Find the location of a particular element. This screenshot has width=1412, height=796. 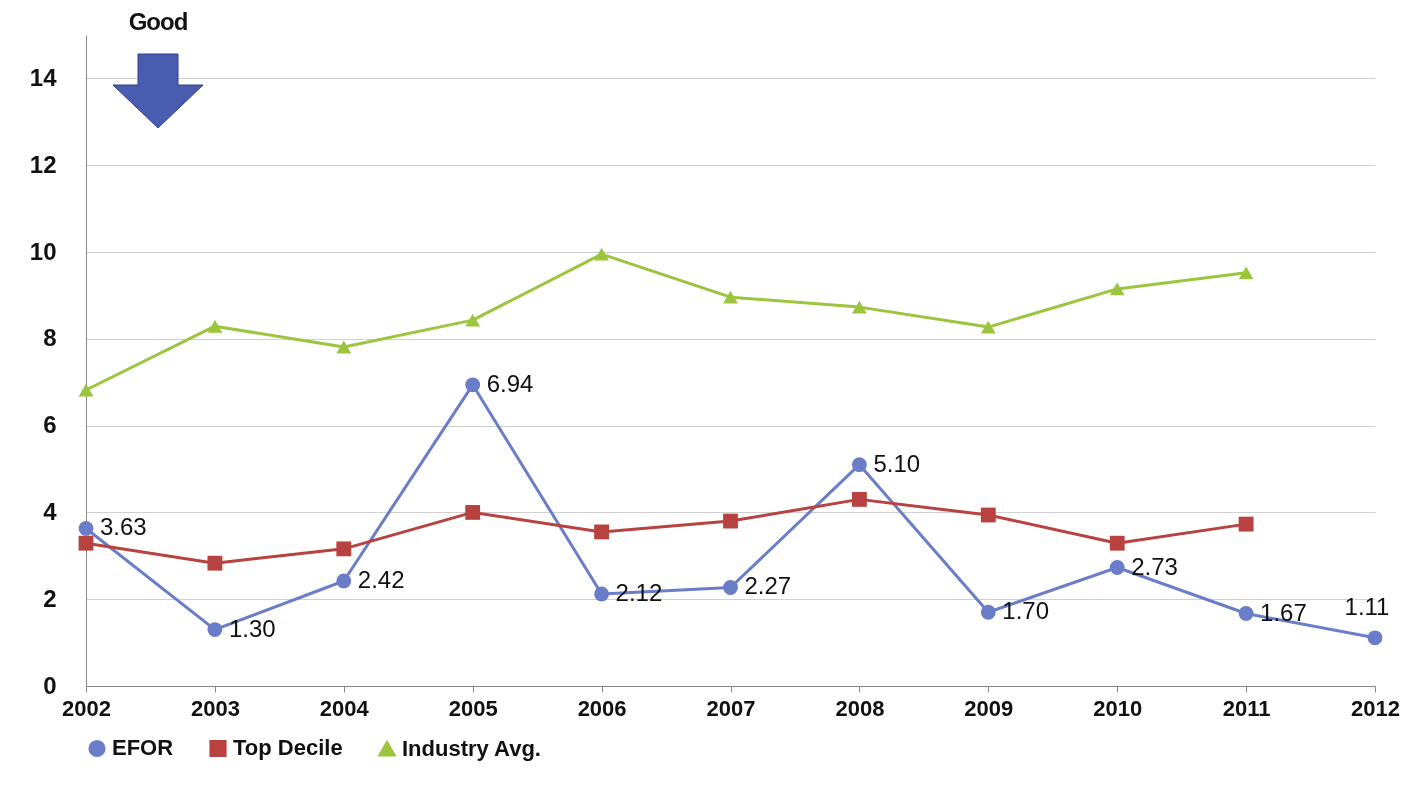

y-tick-label: 12 is located at coordinates (43, 164).